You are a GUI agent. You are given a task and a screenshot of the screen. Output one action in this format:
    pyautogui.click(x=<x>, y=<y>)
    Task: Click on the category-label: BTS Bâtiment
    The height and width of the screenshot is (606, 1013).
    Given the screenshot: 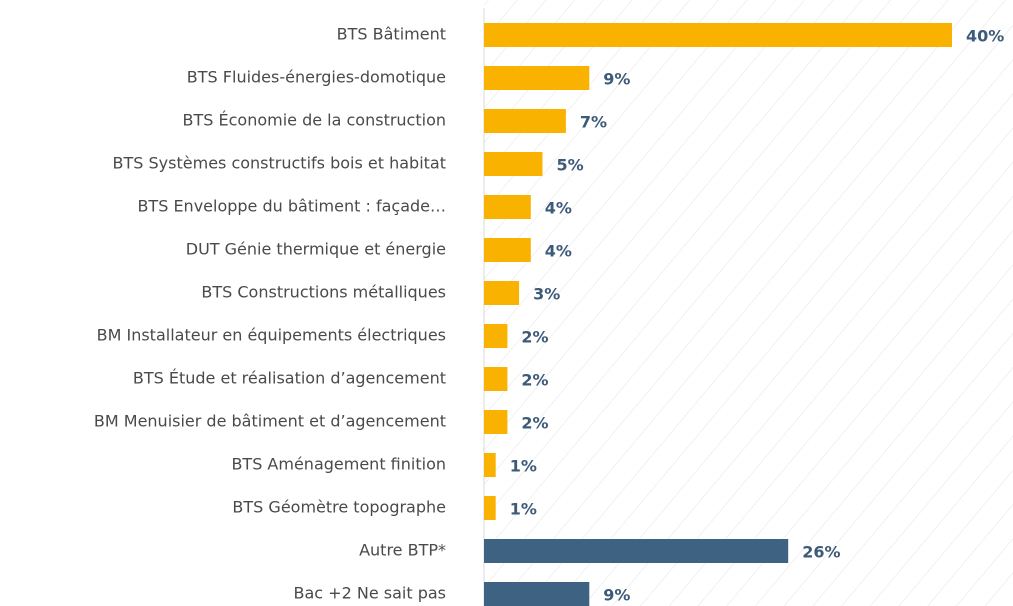 What is the action you would take?
    pyautogui.click(x=391, y=34)
    